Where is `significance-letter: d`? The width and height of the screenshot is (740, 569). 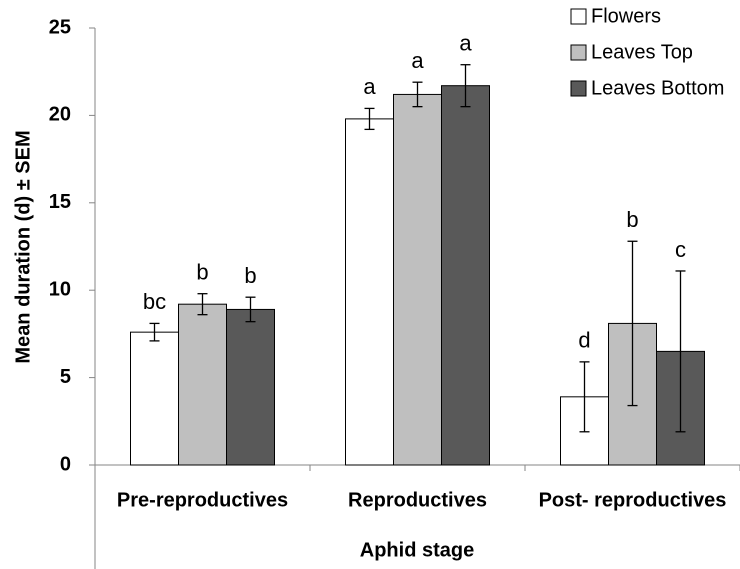 significance-letter: d is located at coordinates (584, 340).